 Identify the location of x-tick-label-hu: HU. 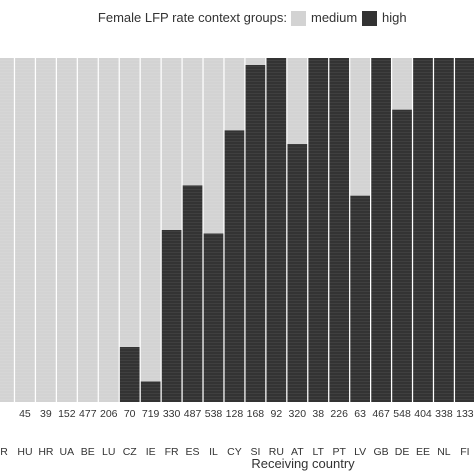
(24, 452).